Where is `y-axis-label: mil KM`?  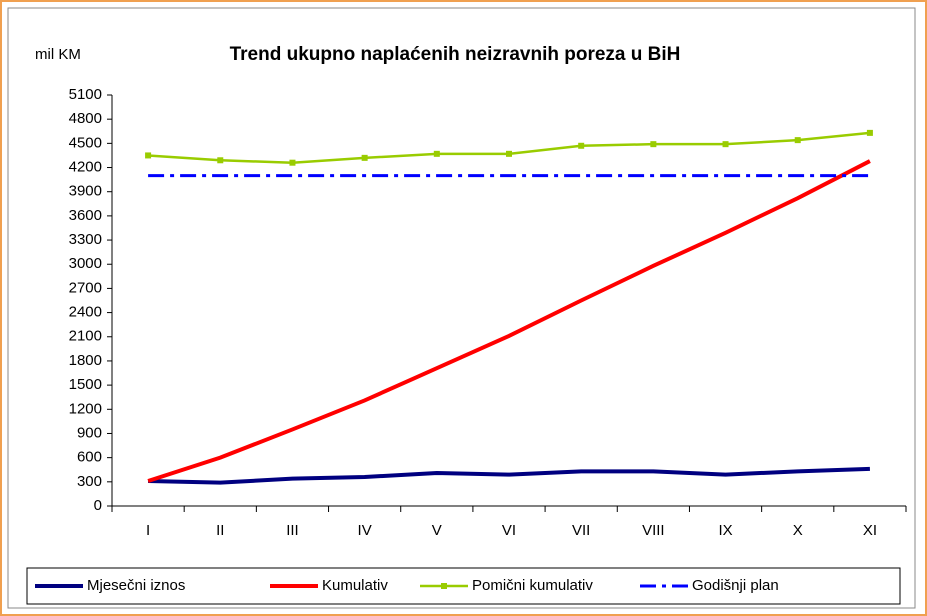 y-axis-label: mil KM is located at coordinates (58, 54).